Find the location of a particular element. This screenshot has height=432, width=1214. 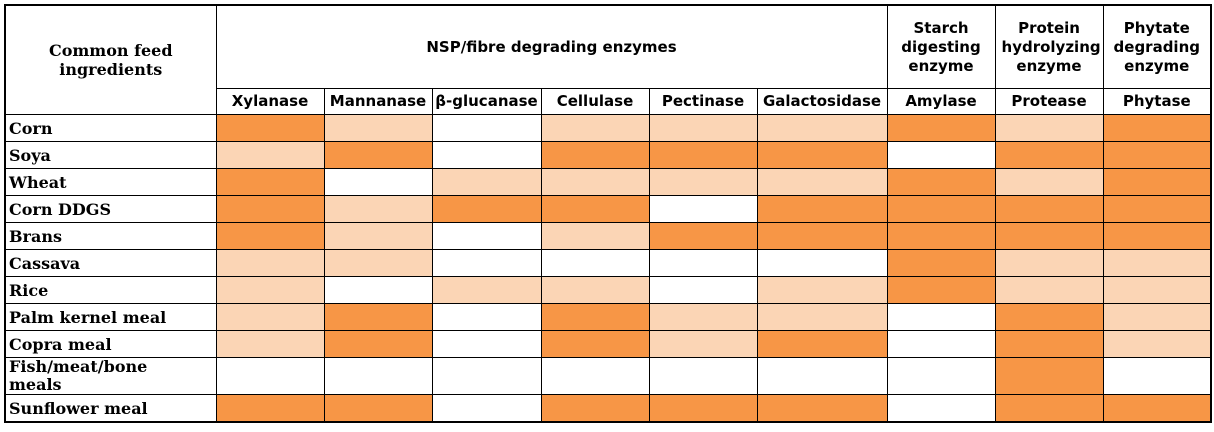

row-label: Palm kernel meal is located at coordinates (88, 317).